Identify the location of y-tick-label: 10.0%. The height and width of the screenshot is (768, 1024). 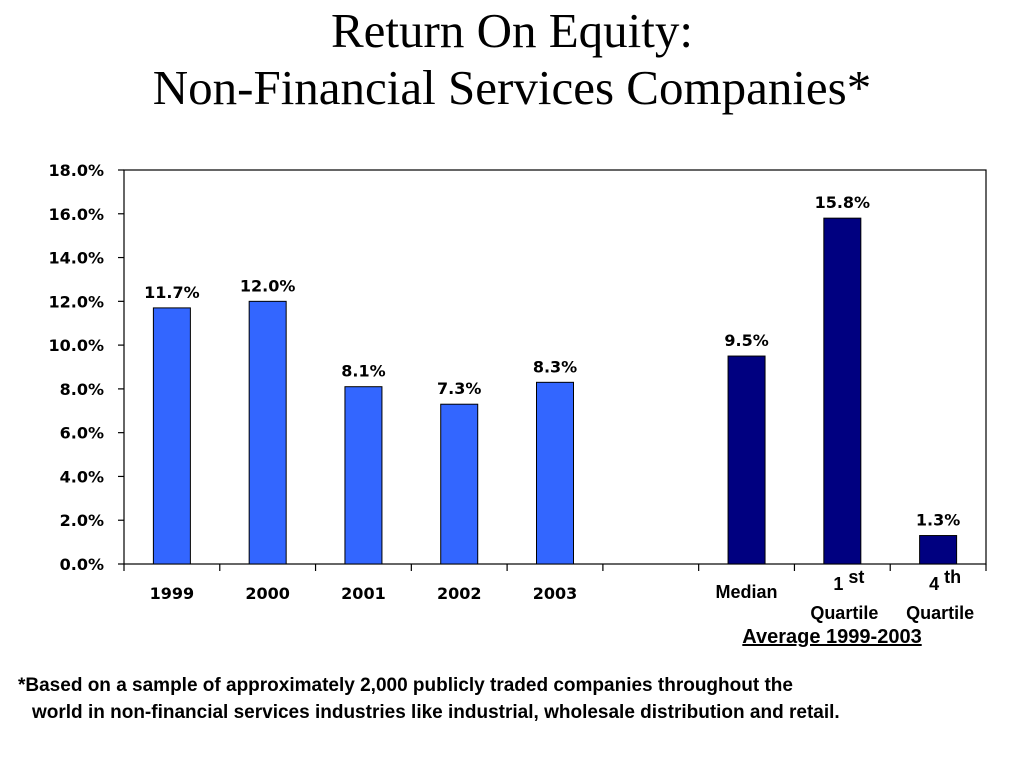
(76, 345).